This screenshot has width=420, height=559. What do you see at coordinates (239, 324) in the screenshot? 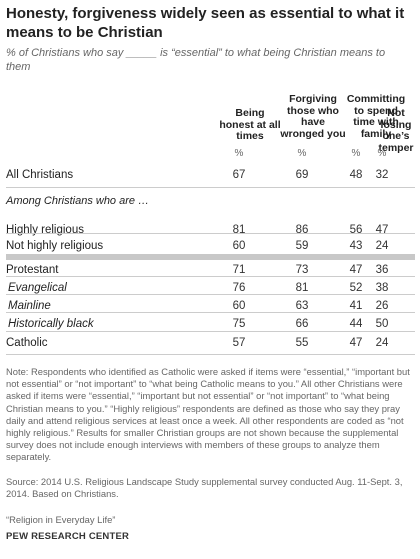
I see `table-cell-value: 75` at bounding box center [239, 324].